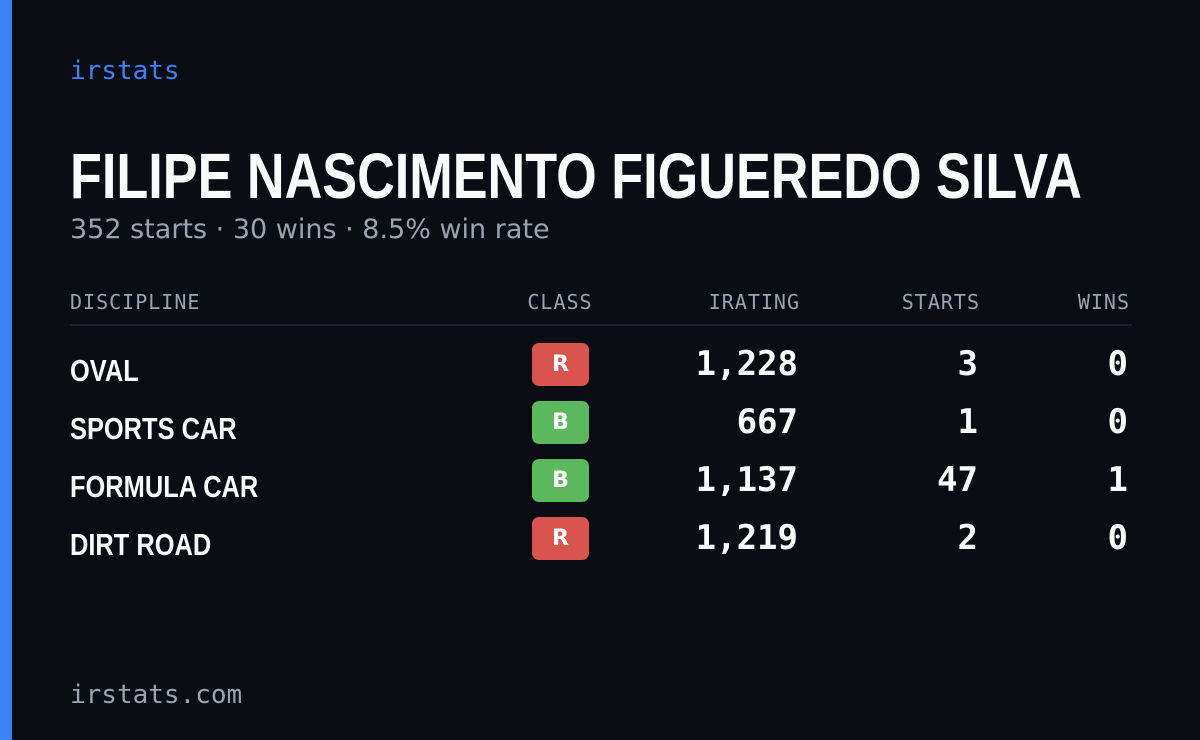 Image resolution: width=1200 pixels, height=740 pixels. I want to click on starts-value: 3, so click(967, 364).